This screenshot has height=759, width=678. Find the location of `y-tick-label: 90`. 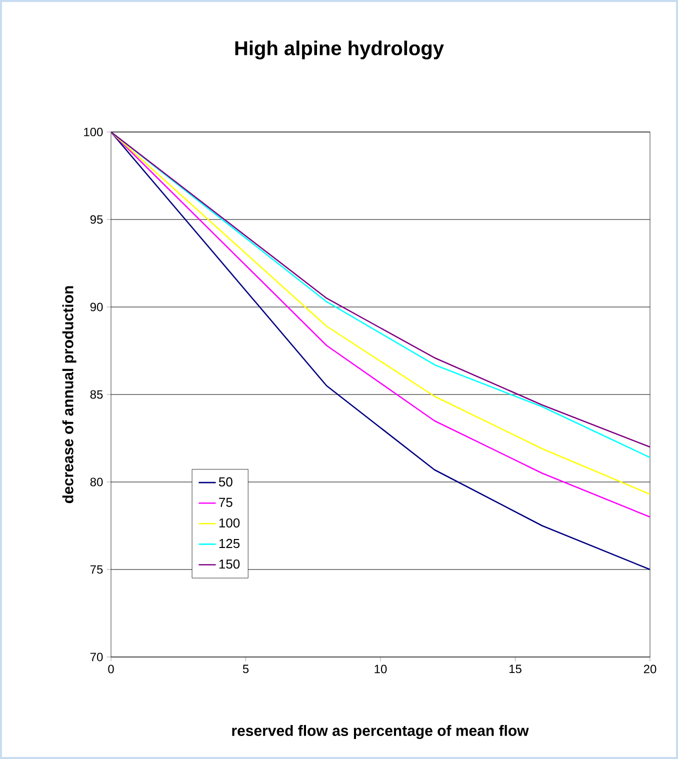

y-tick-label: 90 is located at coordinates (96, 307).